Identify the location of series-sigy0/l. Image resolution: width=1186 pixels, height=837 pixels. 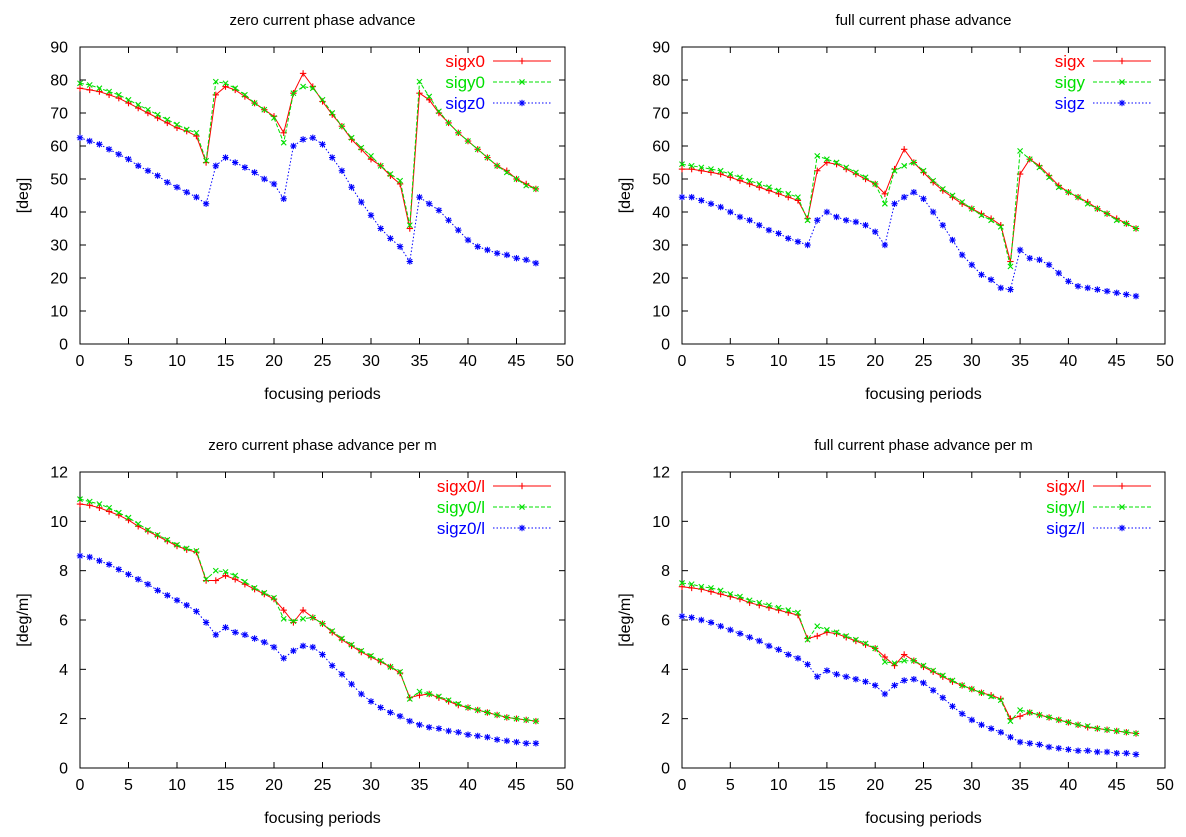
(308, 610).